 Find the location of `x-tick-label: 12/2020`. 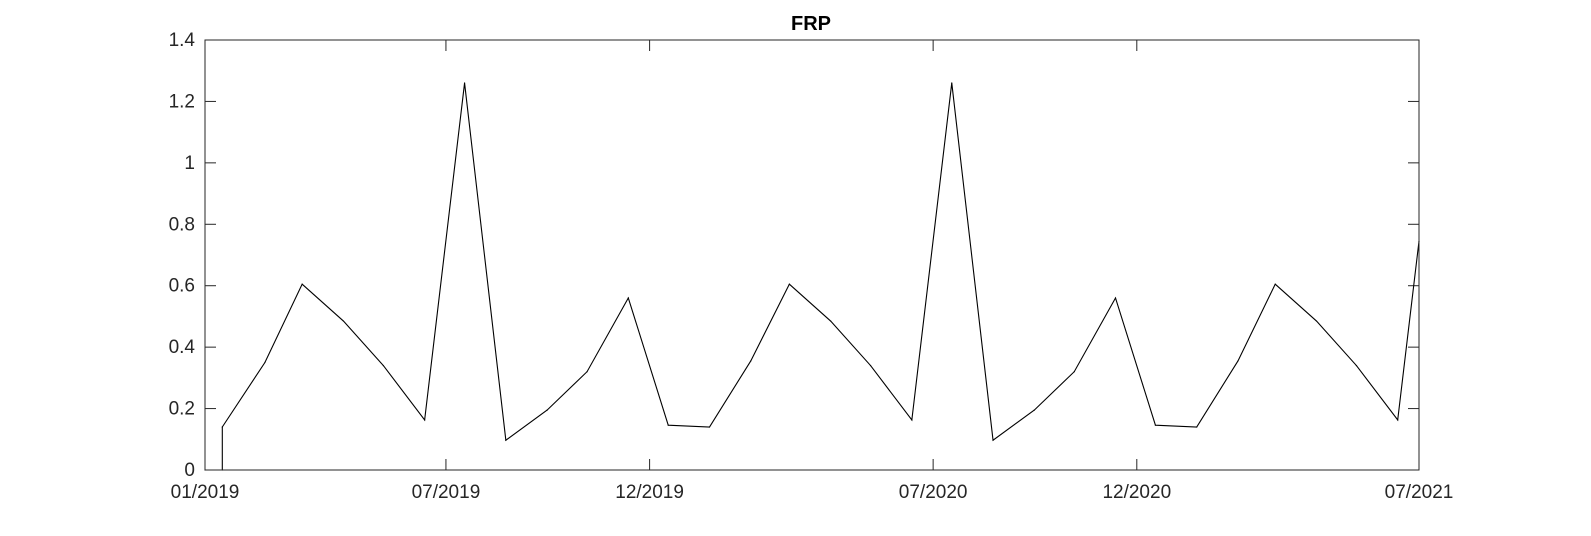

x-tick-label: 12/2020 is located at coordinates (1136, 492).